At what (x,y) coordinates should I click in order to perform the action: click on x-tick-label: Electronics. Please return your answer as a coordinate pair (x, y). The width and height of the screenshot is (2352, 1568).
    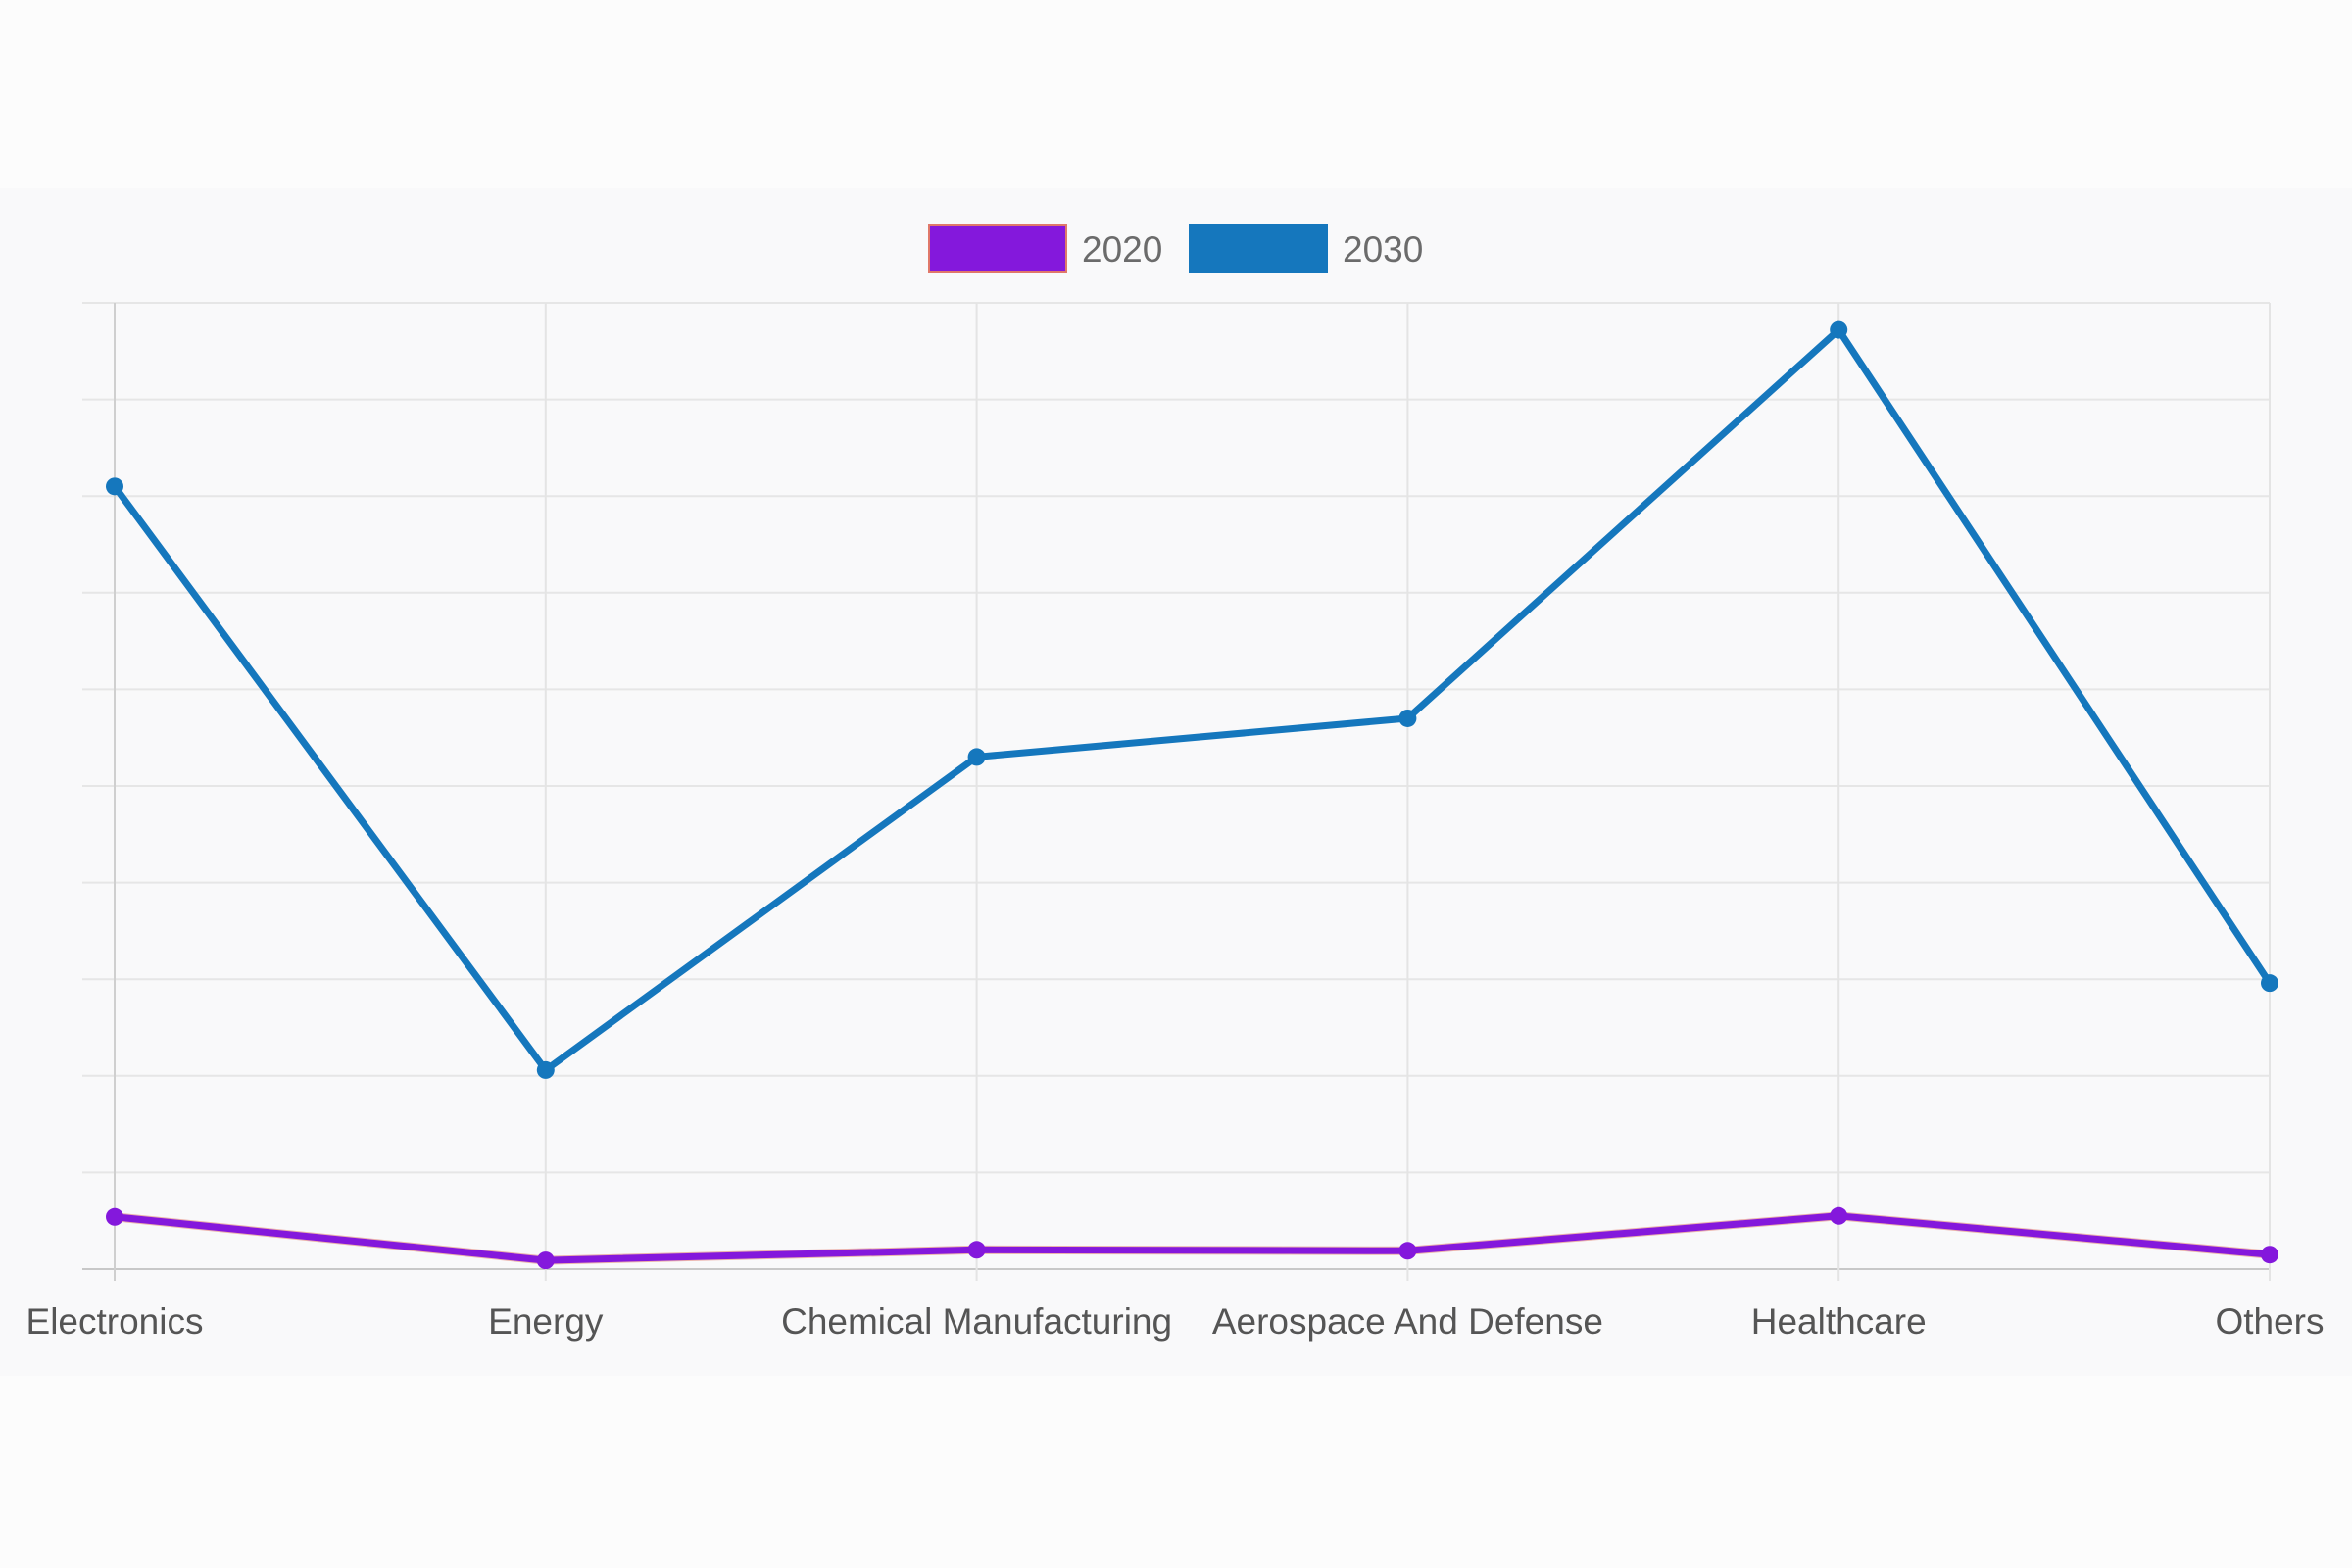
    Looking at the image, I should click on (115, 1321).